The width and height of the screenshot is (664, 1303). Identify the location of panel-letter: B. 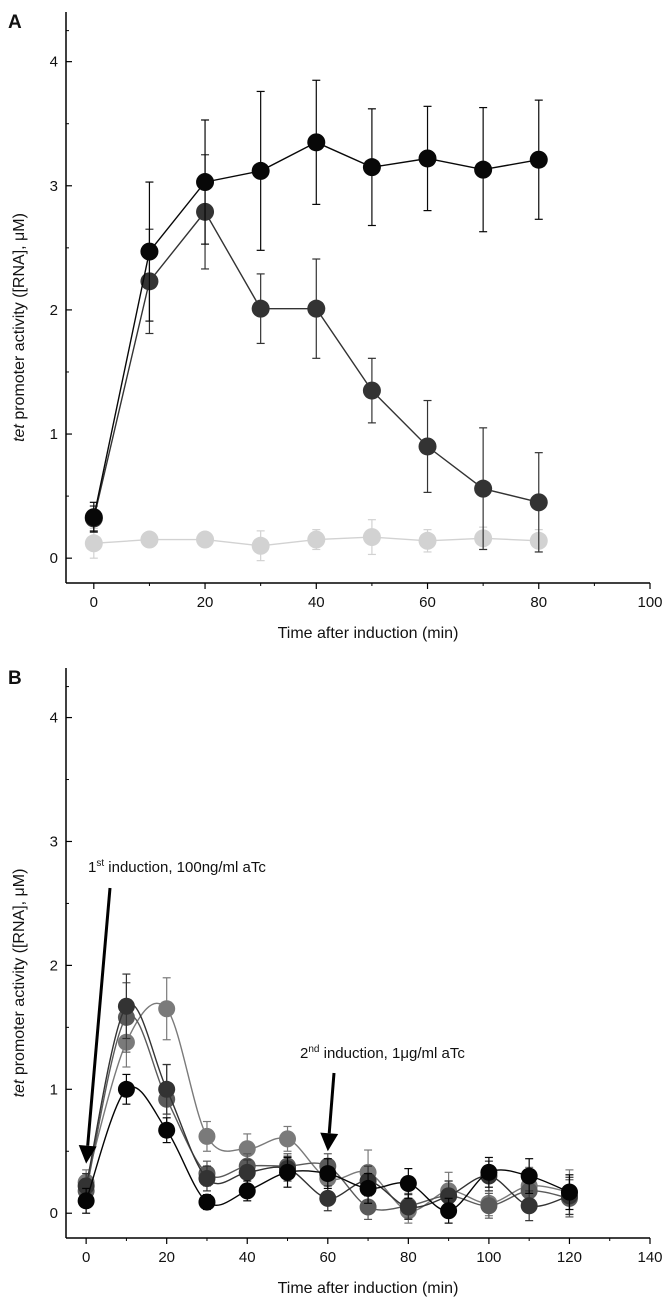
(15, 678).